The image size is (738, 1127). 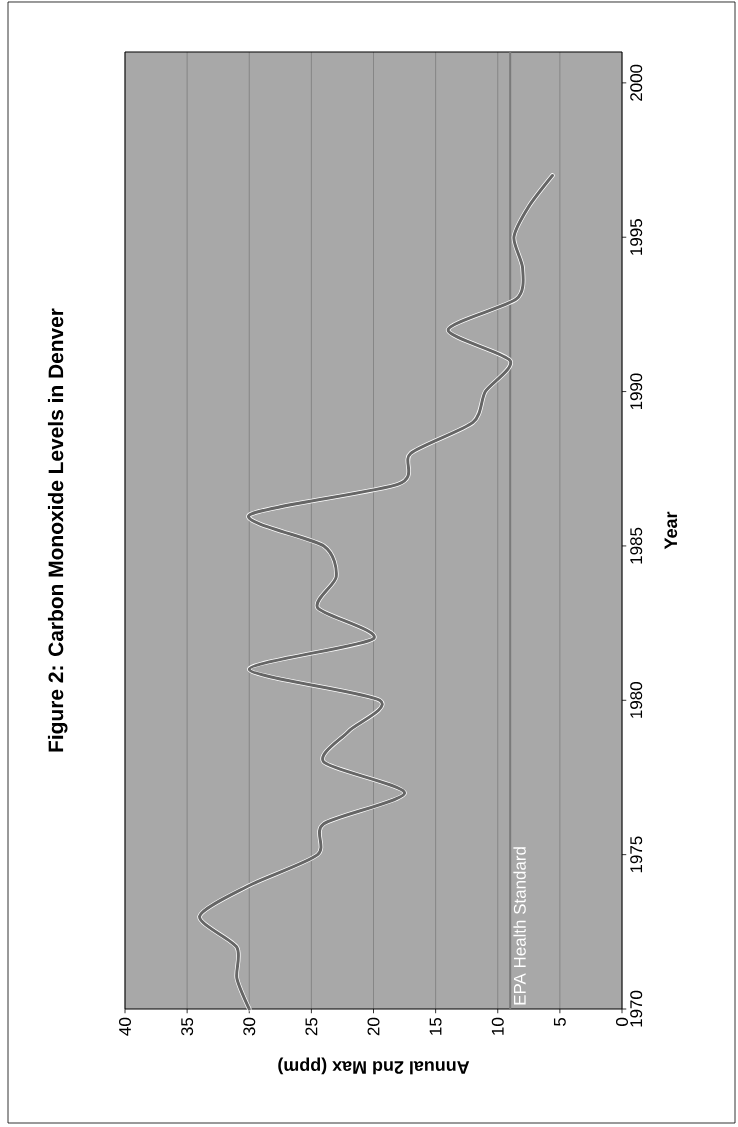 What do you see at coordinates (636, 391) in the screenshot?
I see `y-tick-label: 1990` at bounding box center [636, 391].